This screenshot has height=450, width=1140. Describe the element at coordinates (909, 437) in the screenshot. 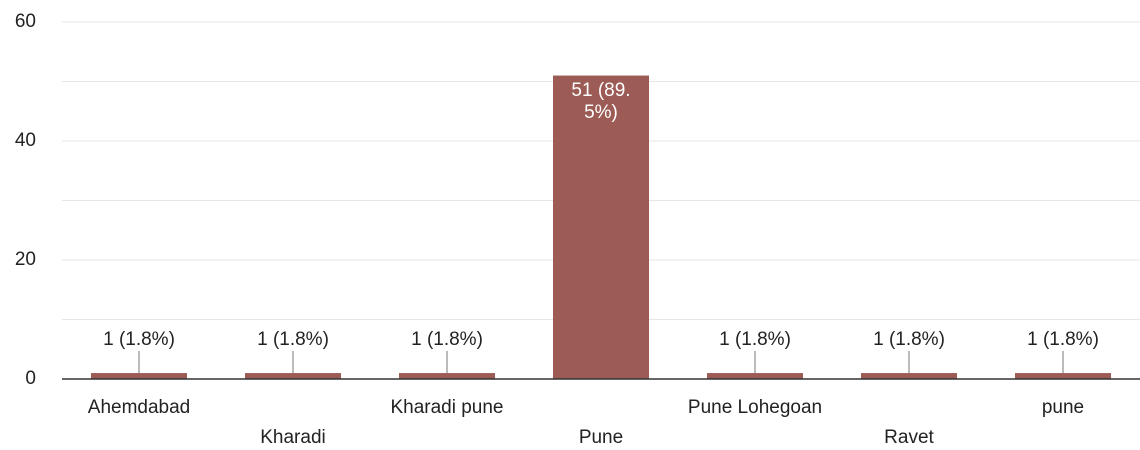

I see `x-tick-label: Ravet` at that location.